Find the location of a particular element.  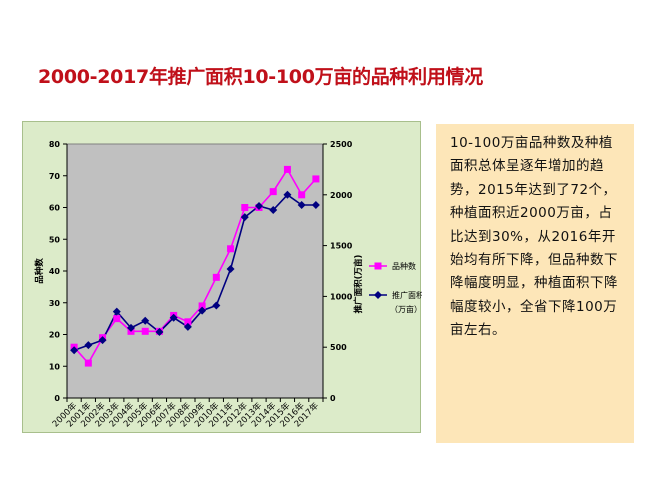

left-tick-label: 10 is located at coordinates (55, 366).